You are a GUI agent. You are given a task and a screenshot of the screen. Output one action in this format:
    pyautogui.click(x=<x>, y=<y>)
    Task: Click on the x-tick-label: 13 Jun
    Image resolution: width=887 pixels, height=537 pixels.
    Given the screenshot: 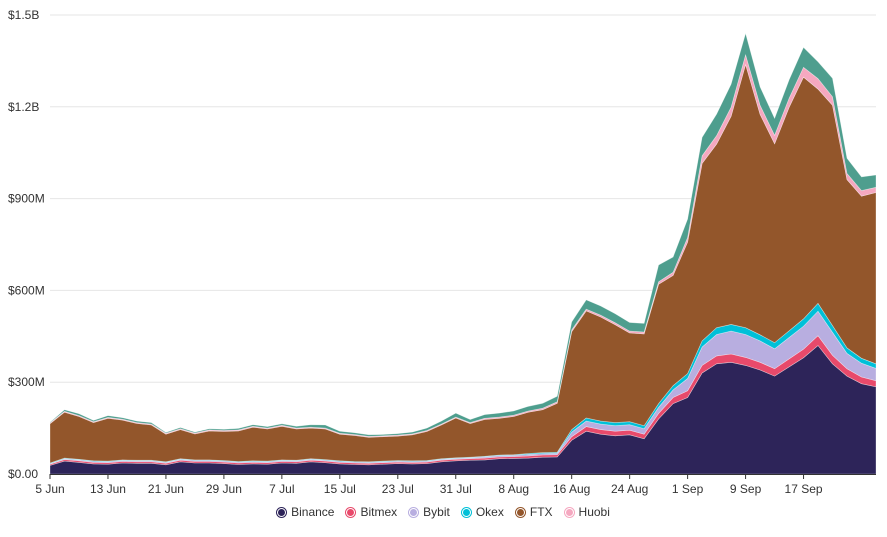 What is the action you would take?
    pyautogui.click(x=108, y=489)
    